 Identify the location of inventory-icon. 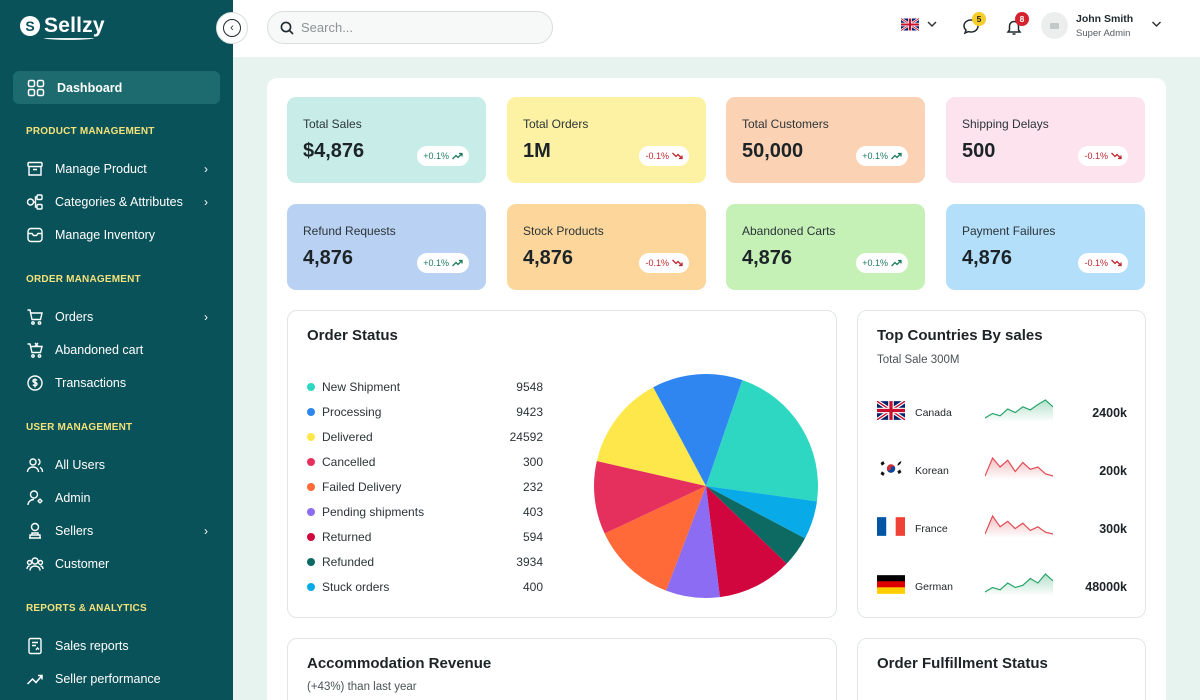
(35, 235).